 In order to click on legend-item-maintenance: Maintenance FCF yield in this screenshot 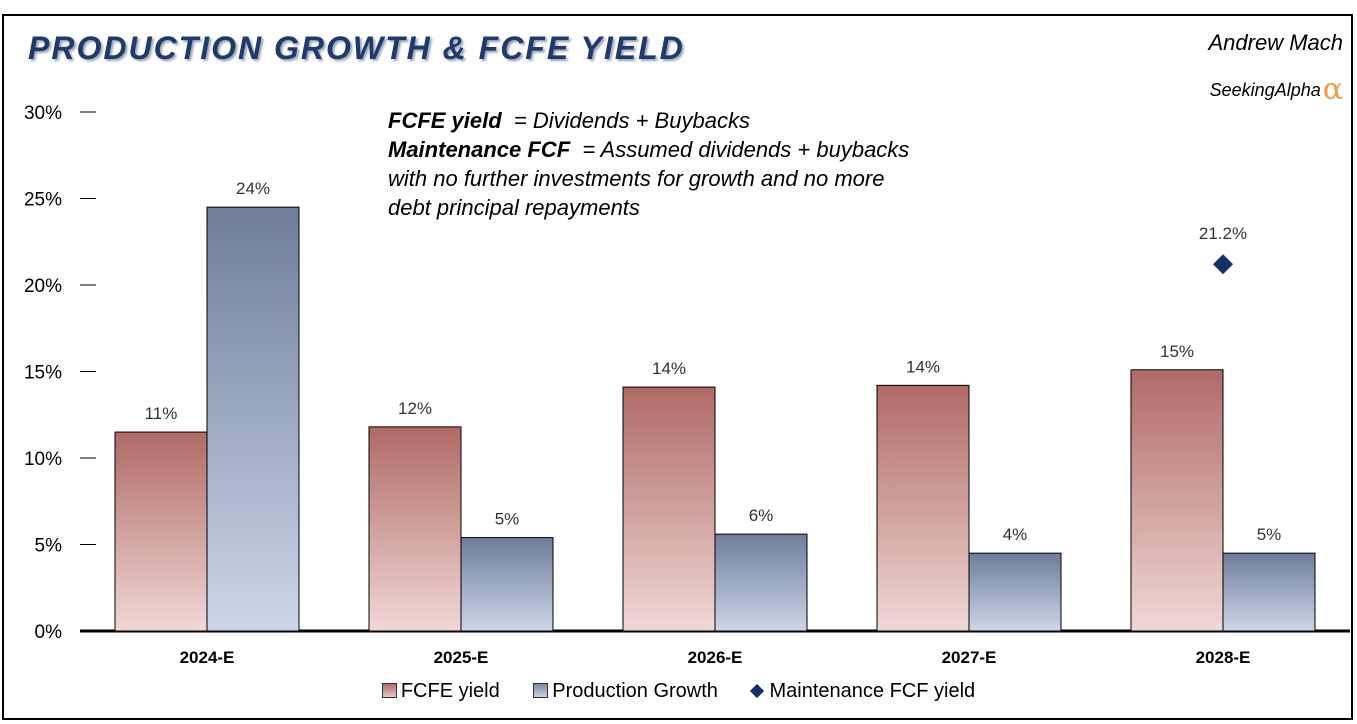, I will do `click(862, 691)`.